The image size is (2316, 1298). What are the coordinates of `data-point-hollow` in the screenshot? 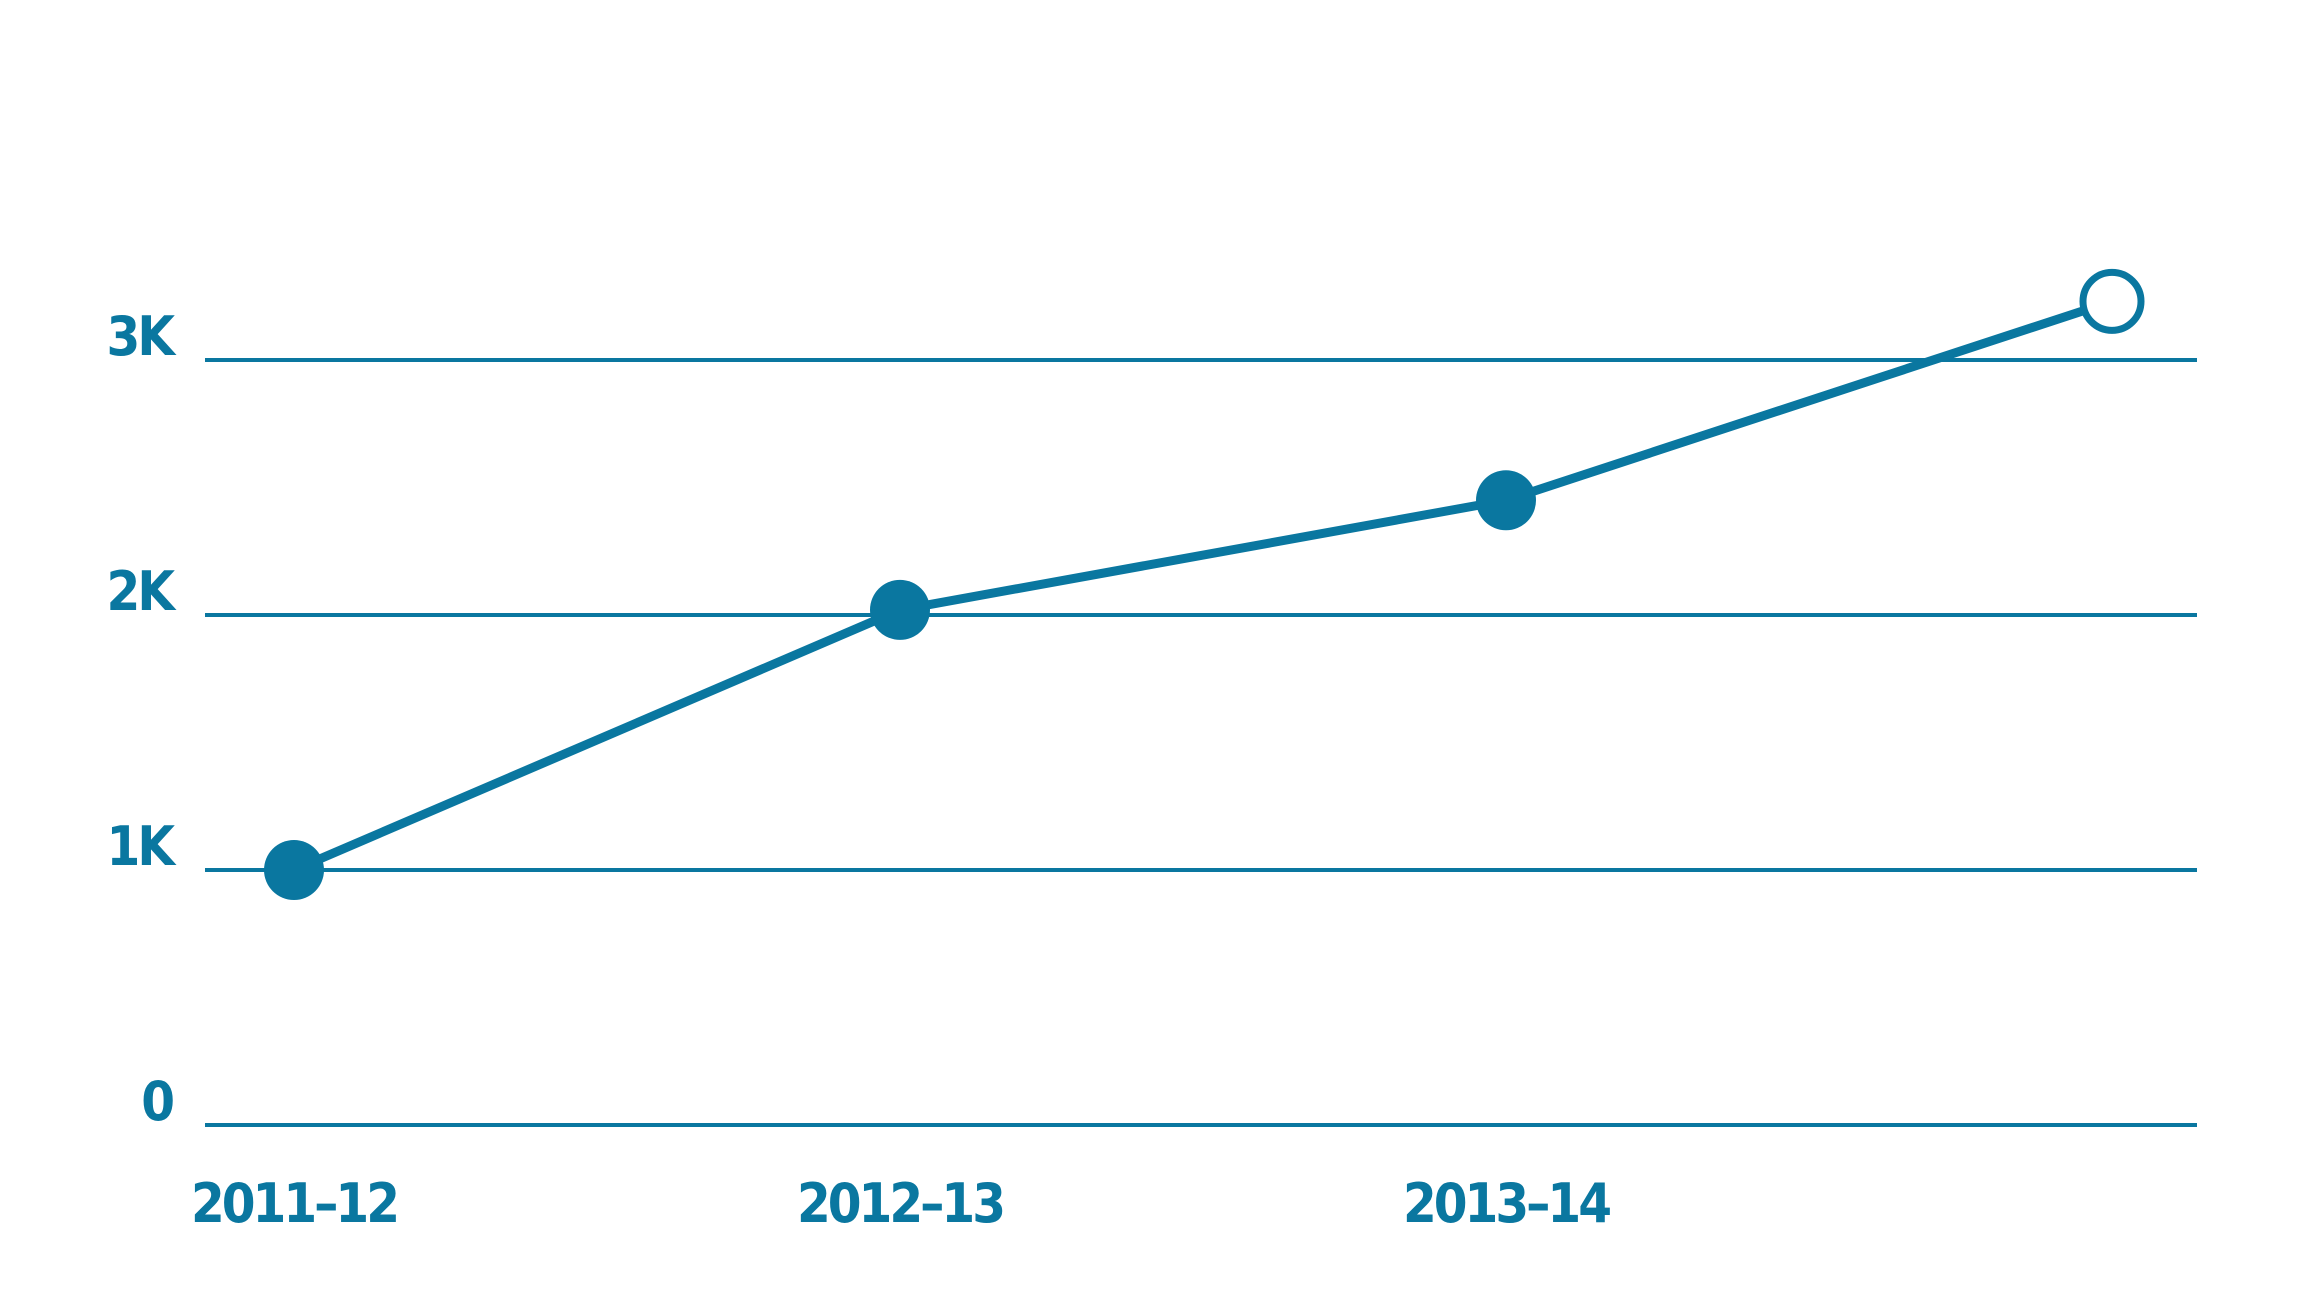 It's located at (2112, 301).